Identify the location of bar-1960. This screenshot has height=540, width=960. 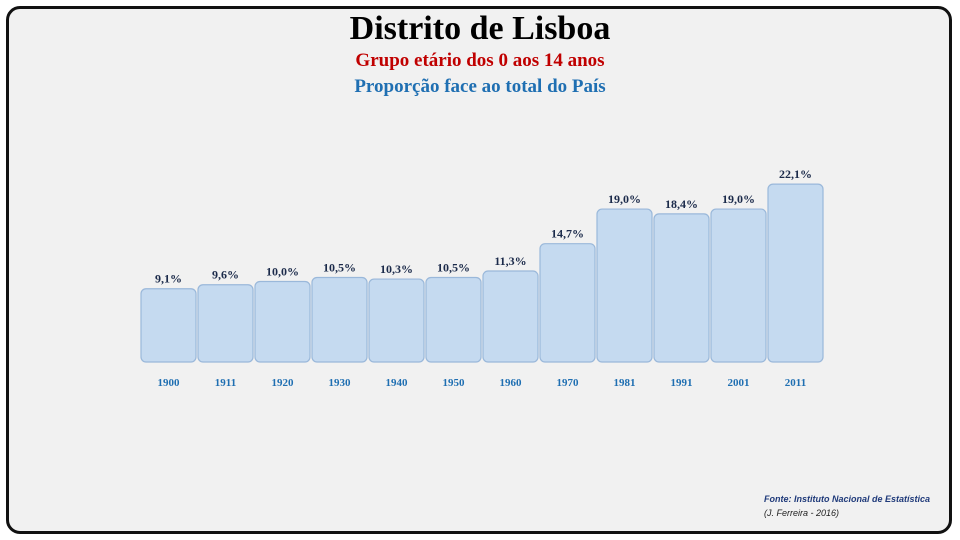
(510, 316).